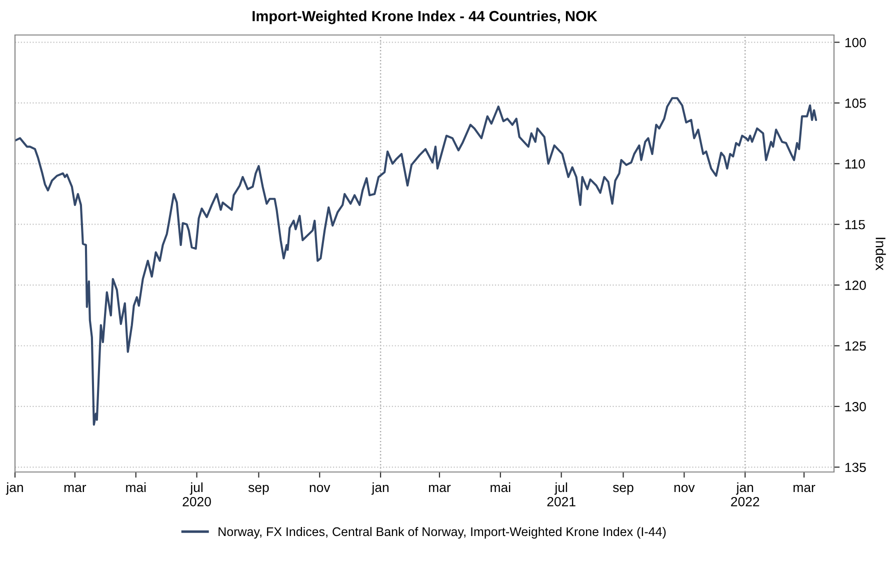 The image size is (890, 578). What do you see at coordinates (855, 164) in the screenshot?
I see `y-tick-label: 110` at bounding box center [855, 164].